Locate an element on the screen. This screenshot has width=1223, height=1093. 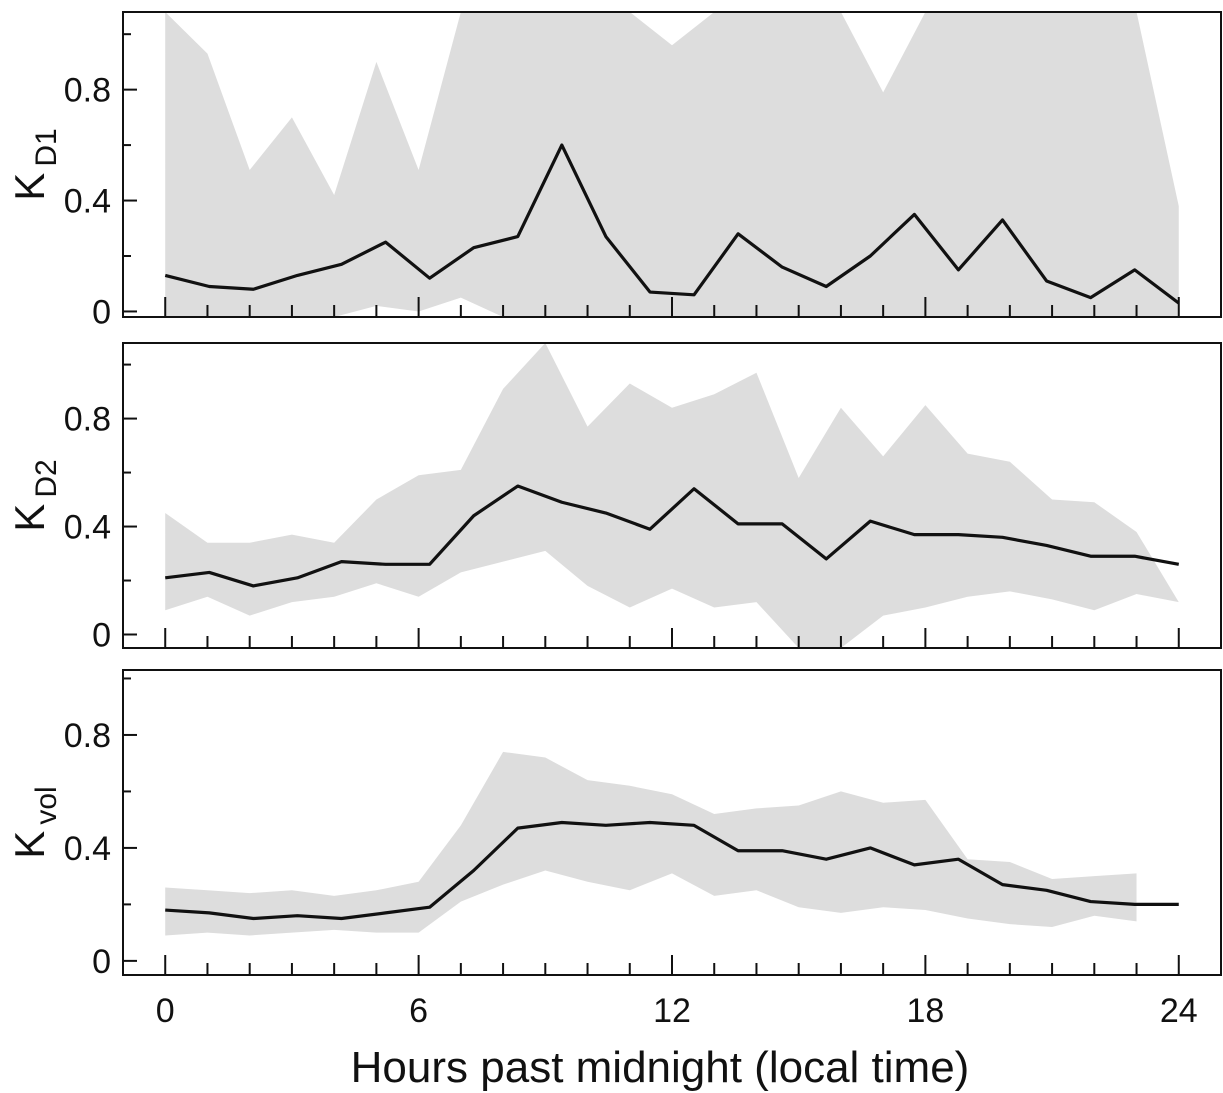
y-axis-title: K D2 is located at coordinates (34, 495).